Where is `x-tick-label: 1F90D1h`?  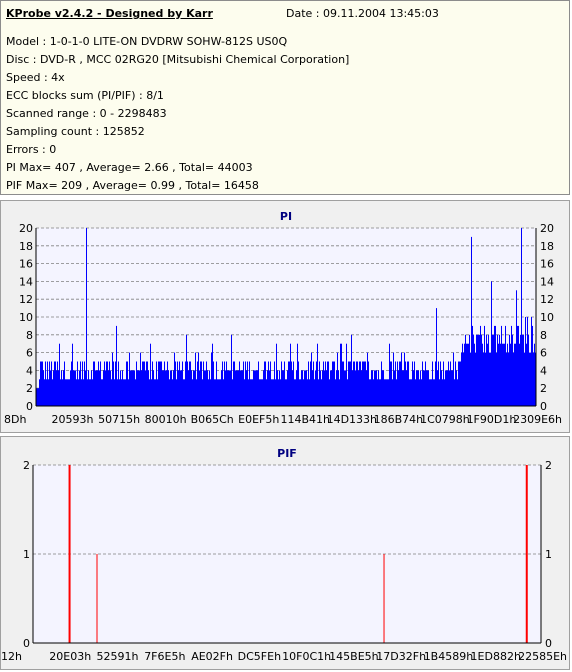
x-tick-label: 1F90D1h is located at coordinates (492, 419).